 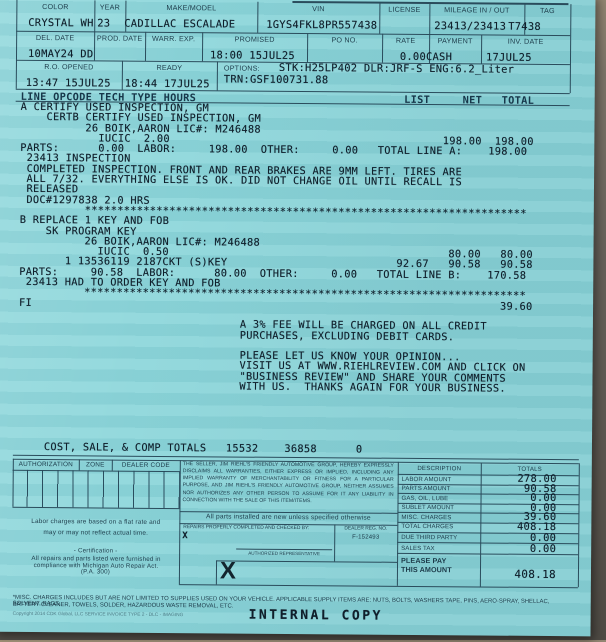 I want to click on dealer-reg-no-label: DEALER REG. NO., so click(x=366, y=529).